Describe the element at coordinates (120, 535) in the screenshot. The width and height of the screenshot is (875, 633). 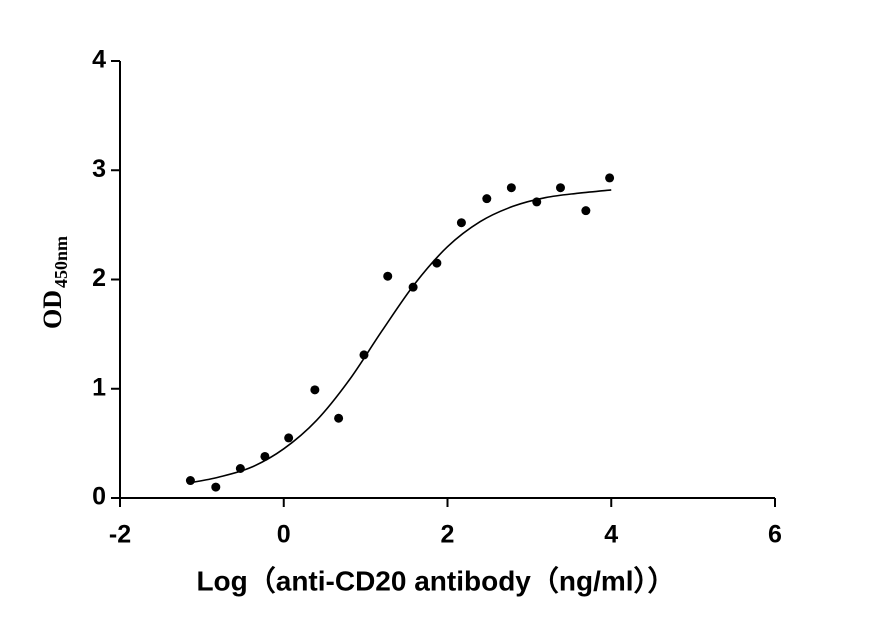
I see `x-tick-label: -2` at that location.